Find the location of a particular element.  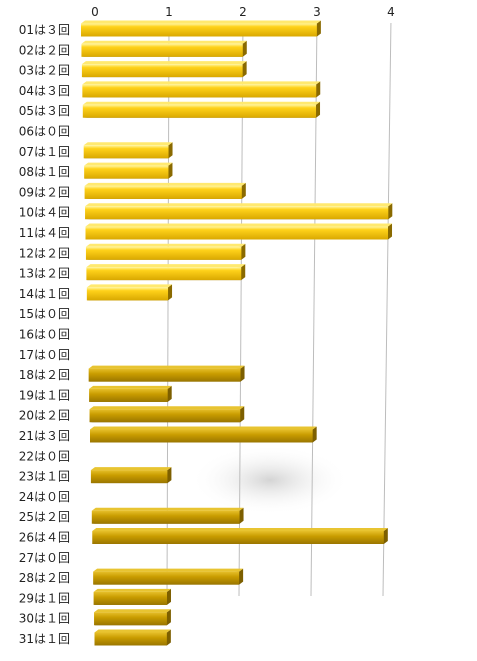

category-label: 23は１回 is located at coordinates (44, 477).